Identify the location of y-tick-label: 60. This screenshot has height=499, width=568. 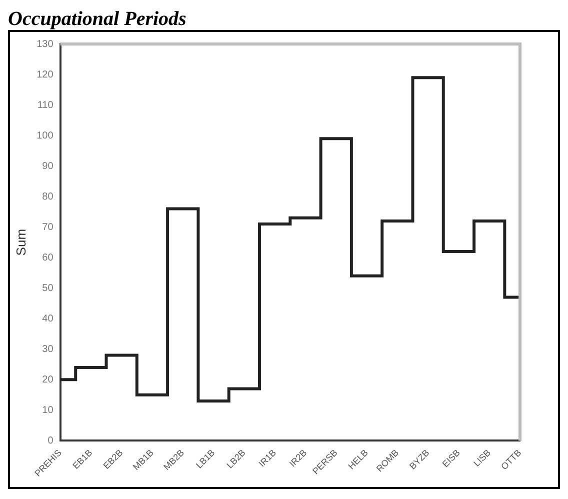
(48, 258).